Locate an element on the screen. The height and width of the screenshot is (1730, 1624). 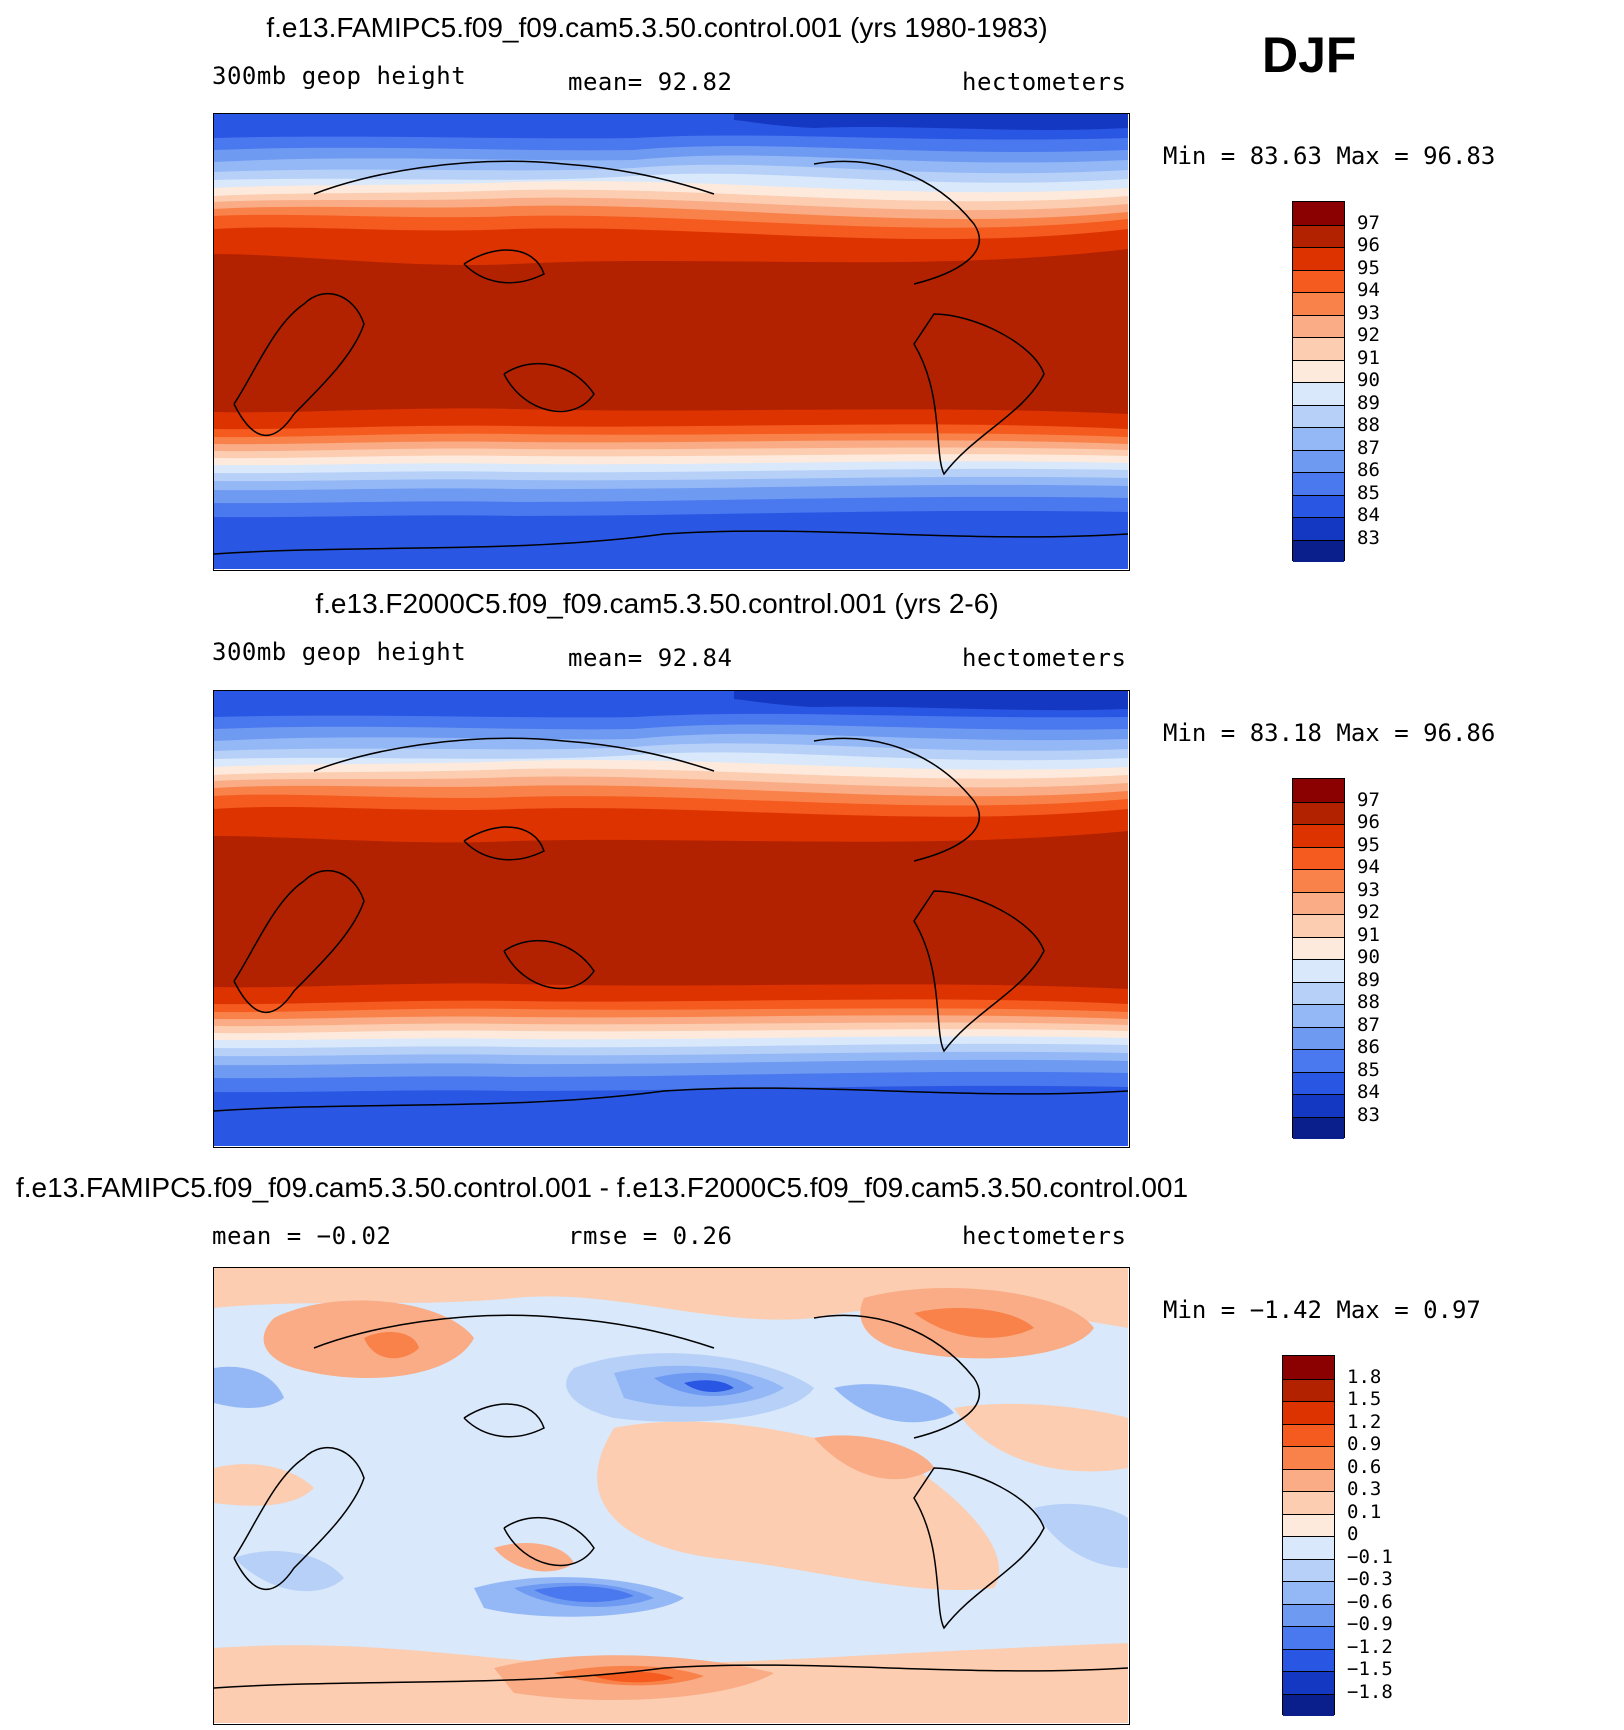
panel-3-map is located at coordinates (671, 1496).